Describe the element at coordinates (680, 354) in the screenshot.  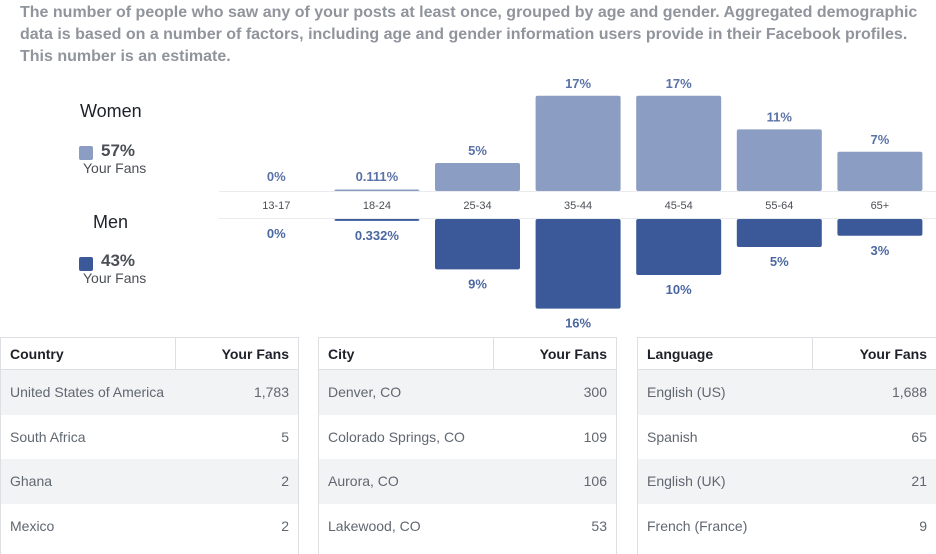
I see `language-column-header: Language` at that location.